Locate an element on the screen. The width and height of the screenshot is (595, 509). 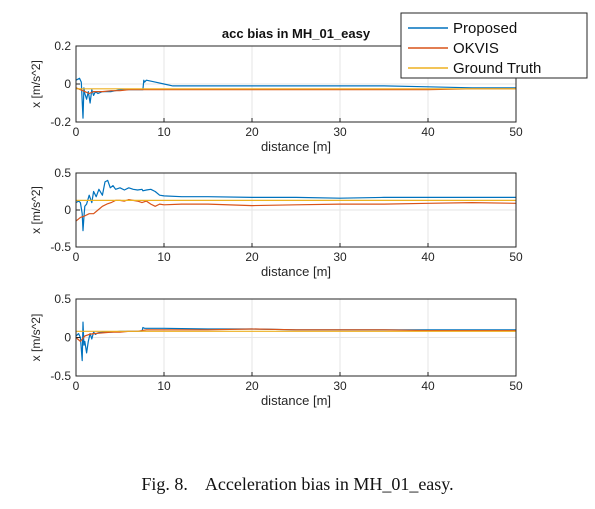
legend-label-ground-truth: Ground Truth is located at coordinates (497, 68).